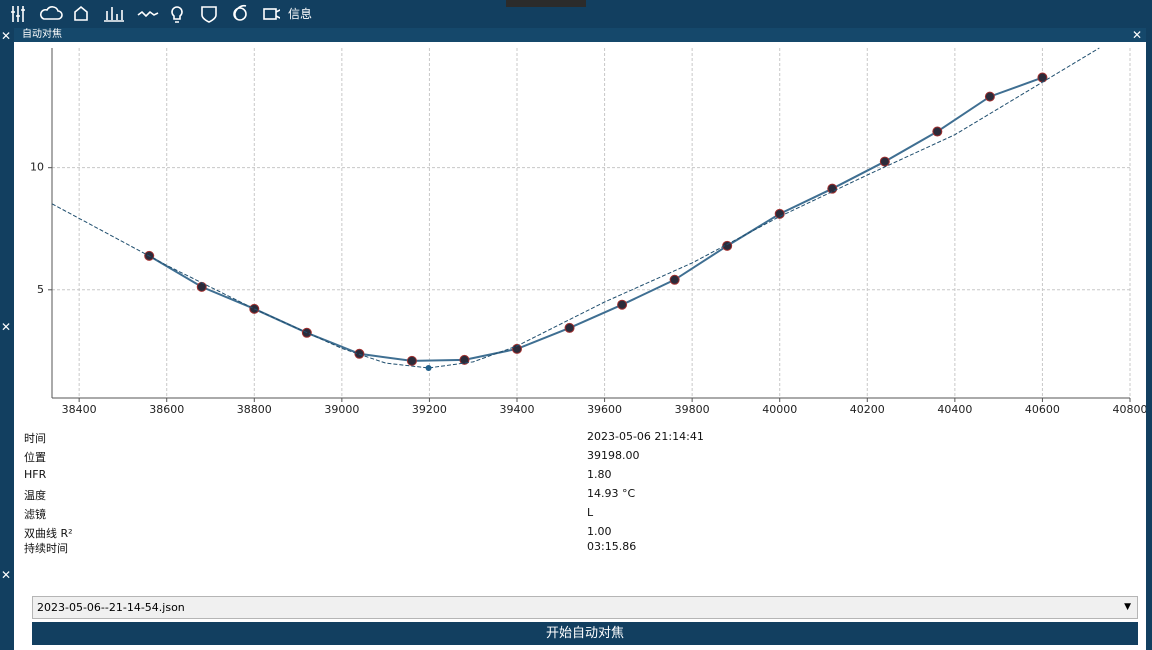 The image size is (1152, 650). Describe the element at coordinates (46, 548) in the screenshot. I see `info-label: 持续时间` at that location.